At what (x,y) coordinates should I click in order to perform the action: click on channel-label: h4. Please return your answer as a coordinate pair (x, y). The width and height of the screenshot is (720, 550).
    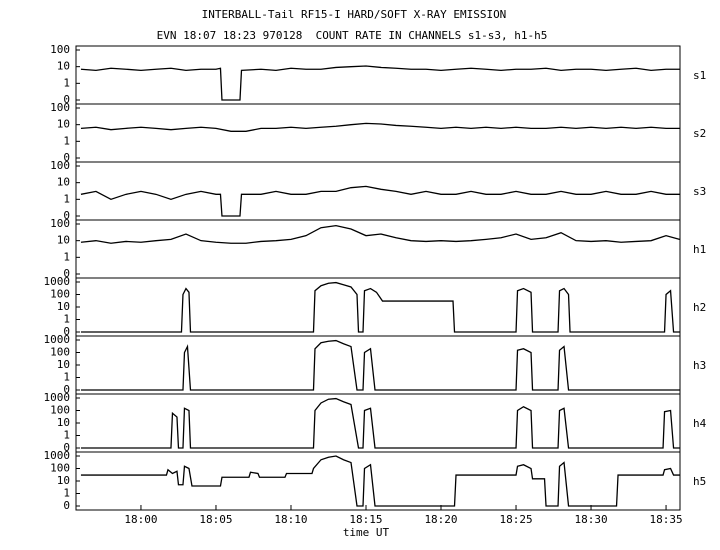
    Looking at the image, I should click on (700, 423).